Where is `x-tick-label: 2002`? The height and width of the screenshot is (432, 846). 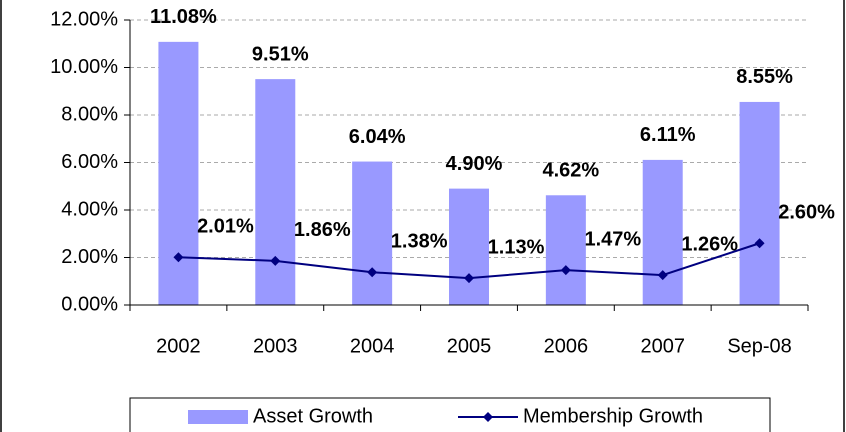 x-tick-label: 2002 is located at coordinates (178, 346).